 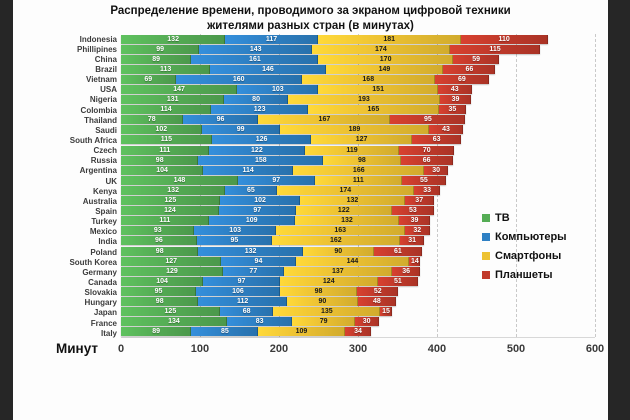 What do you see at coordinates (352, 150) in the screenshot?
I see `bar-segment-smartphones: 119` at bounding box center [352, 150].